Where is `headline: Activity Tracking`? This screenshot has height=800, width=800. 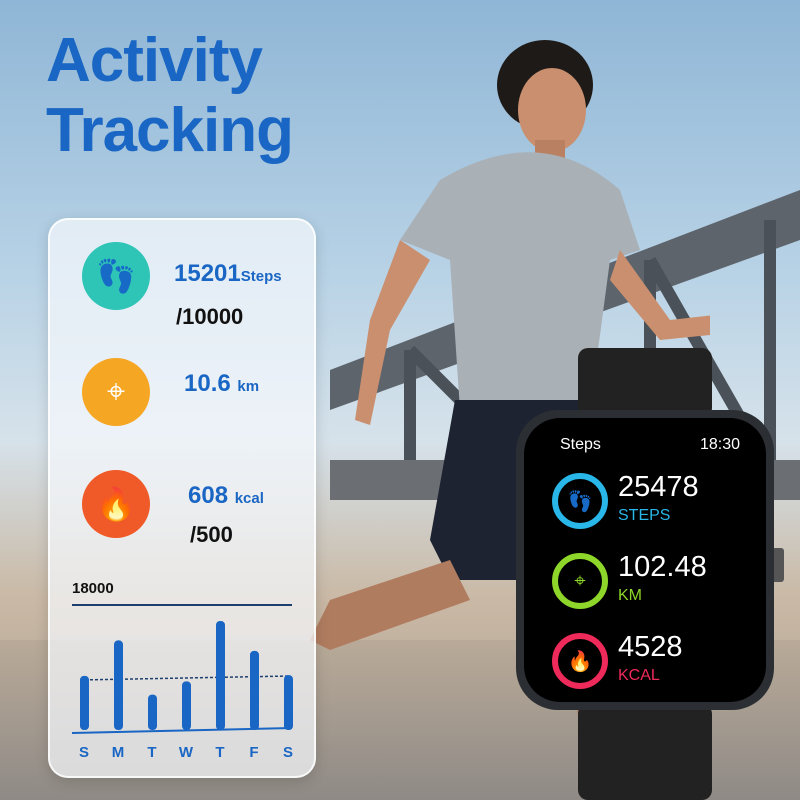
headline: Activity Tracking is located at coordinates (170, 96).